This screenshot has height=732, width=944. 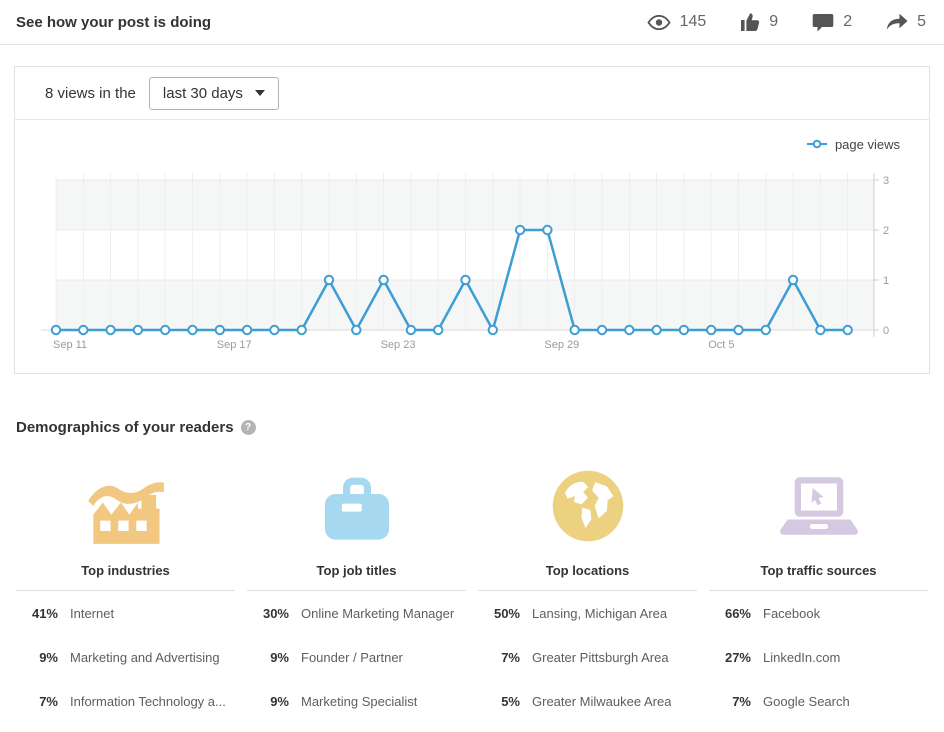 What do you see at coordinates (359, 701) in the screenshot?
I see `row-label: Marketing Specialist` at bounding box center [359, 701].